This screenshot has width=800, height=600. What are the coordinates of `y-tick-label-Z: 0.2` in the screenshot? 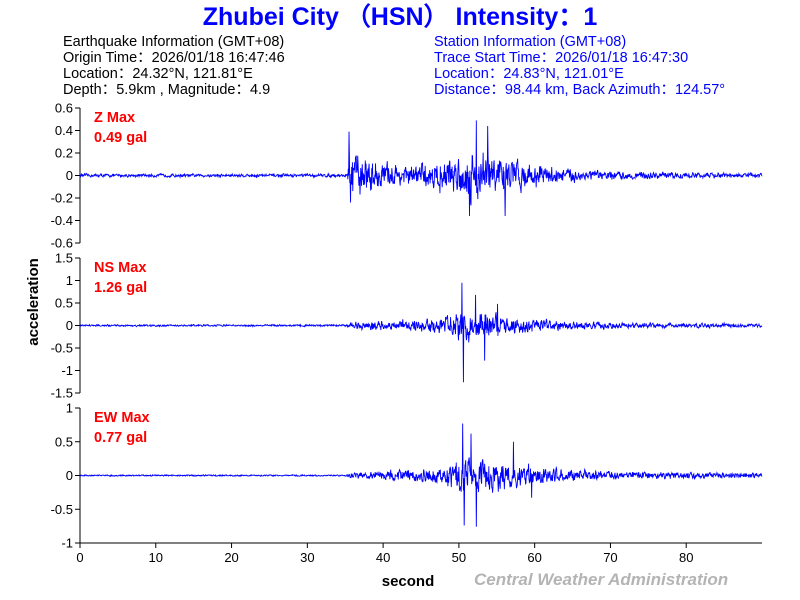 It's located at (64, 153).